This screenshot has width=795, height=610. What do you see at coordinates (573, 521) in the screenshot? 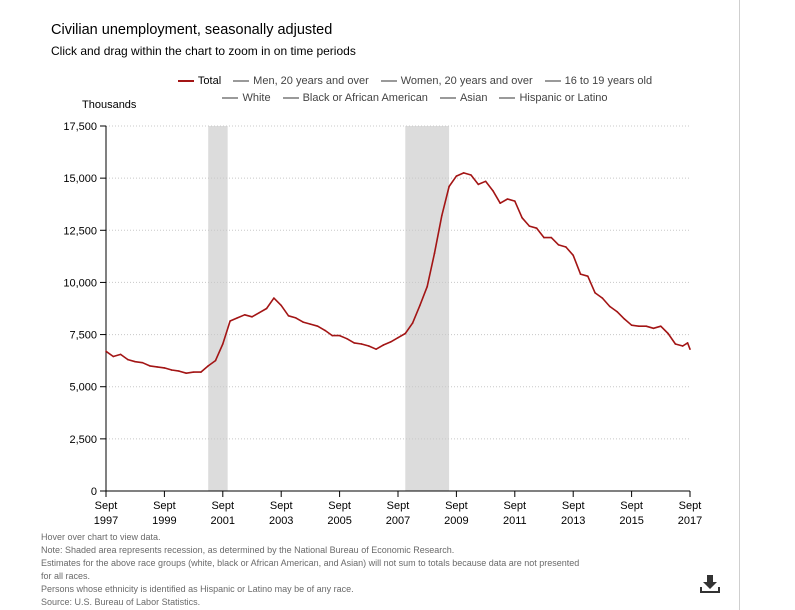
I see `x-tick-label-year: 2013` at bounding box center [573, 521].